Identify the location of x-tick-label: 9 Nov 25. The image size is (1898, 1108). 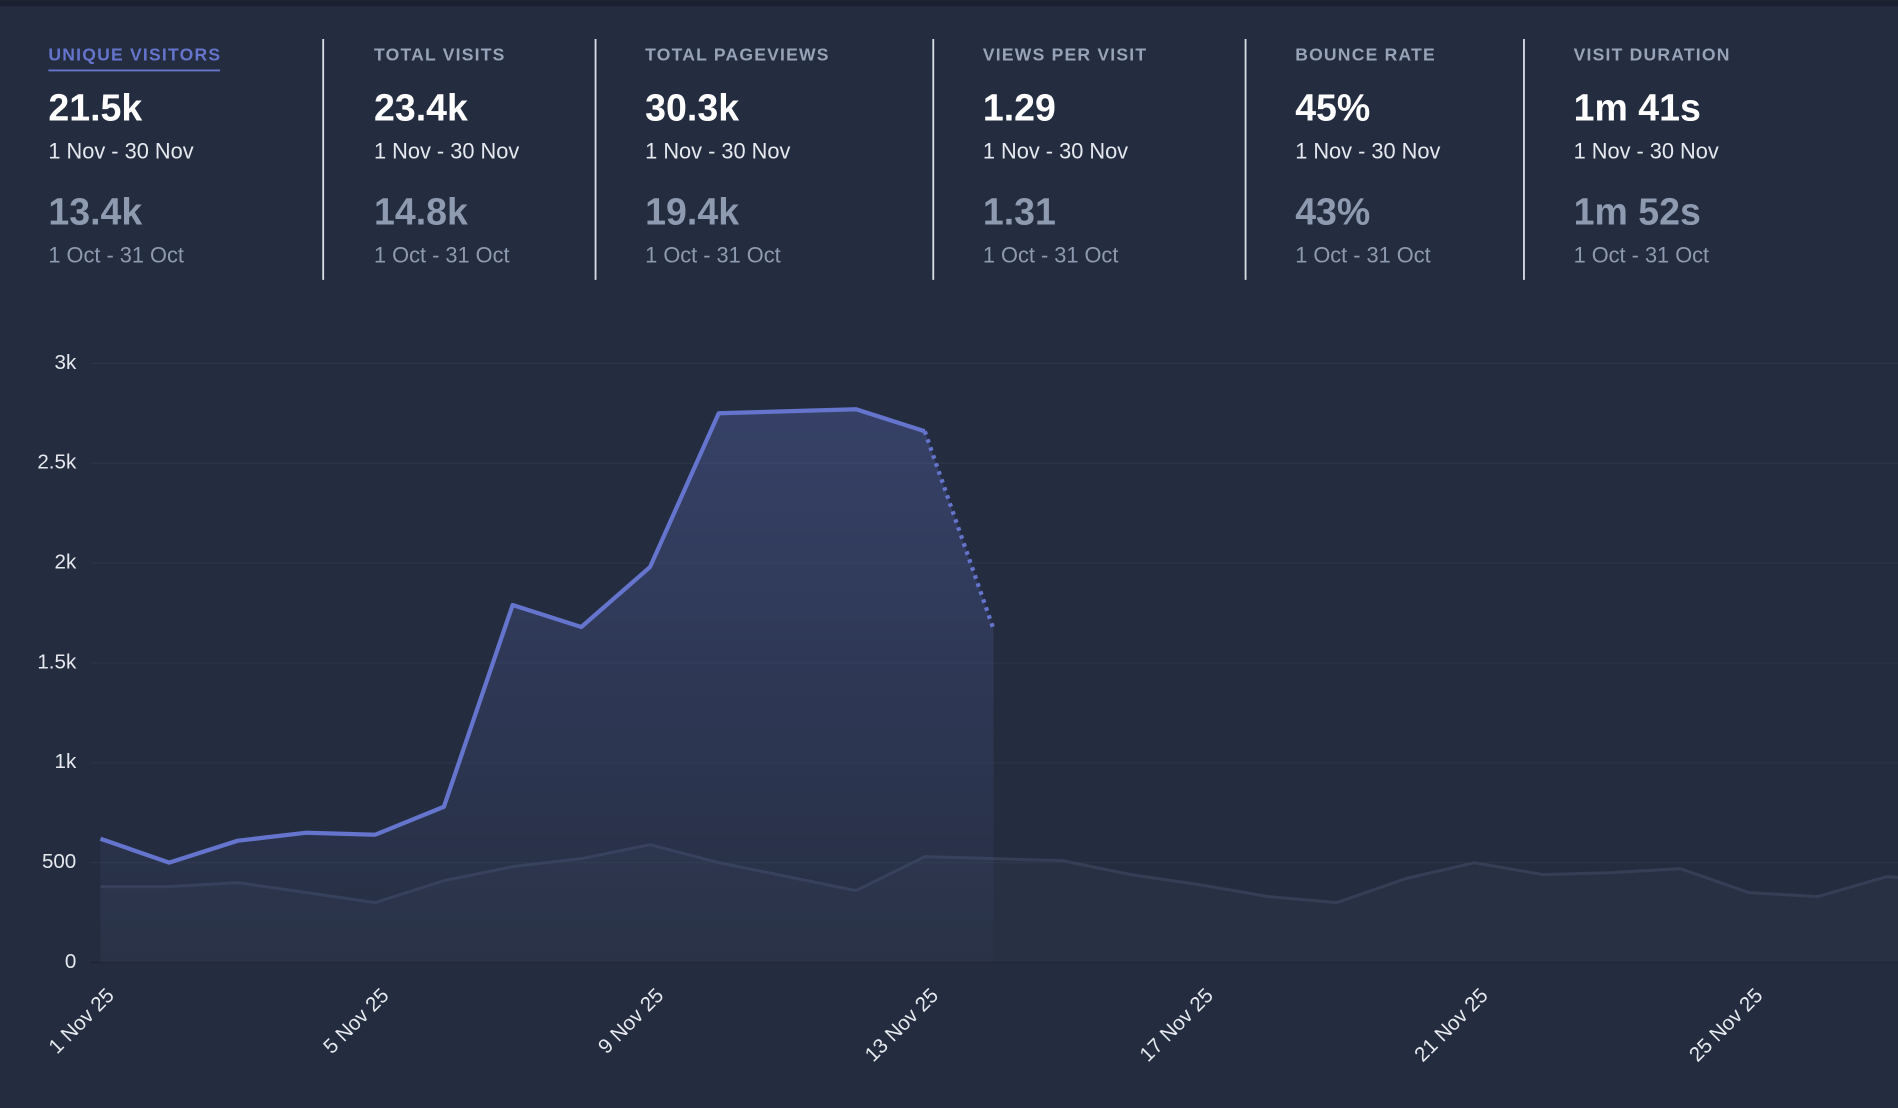
(631, 1021).